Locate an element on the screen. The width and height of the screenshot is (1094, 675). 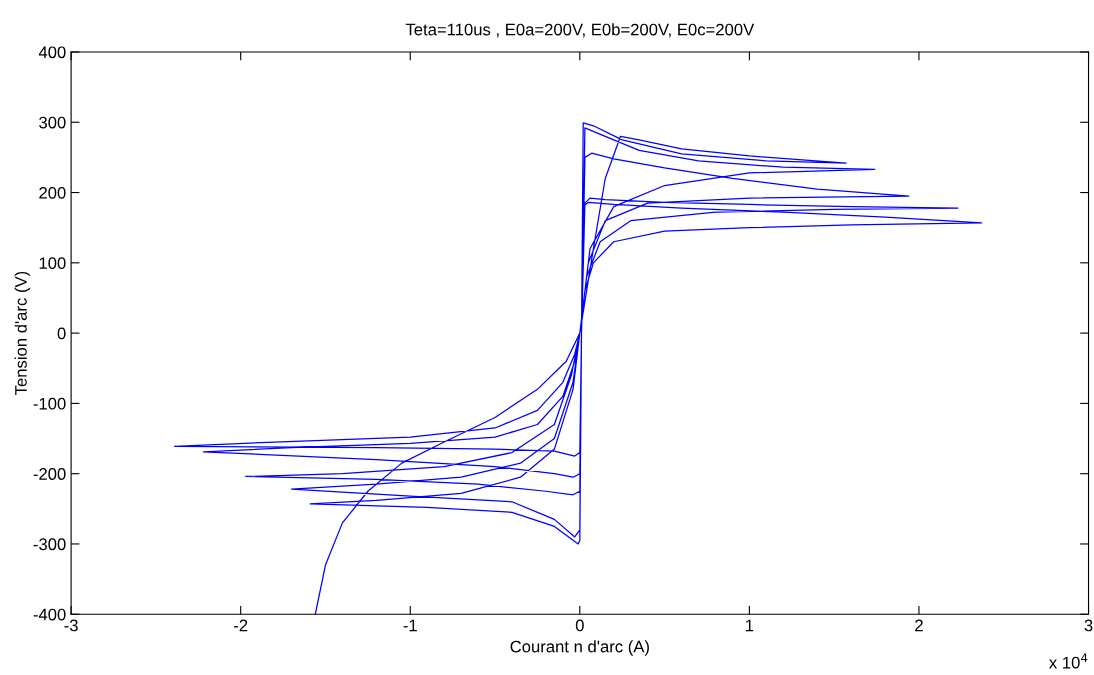
text: x 10$^{4}$ is located at coordinates (1068, 661).